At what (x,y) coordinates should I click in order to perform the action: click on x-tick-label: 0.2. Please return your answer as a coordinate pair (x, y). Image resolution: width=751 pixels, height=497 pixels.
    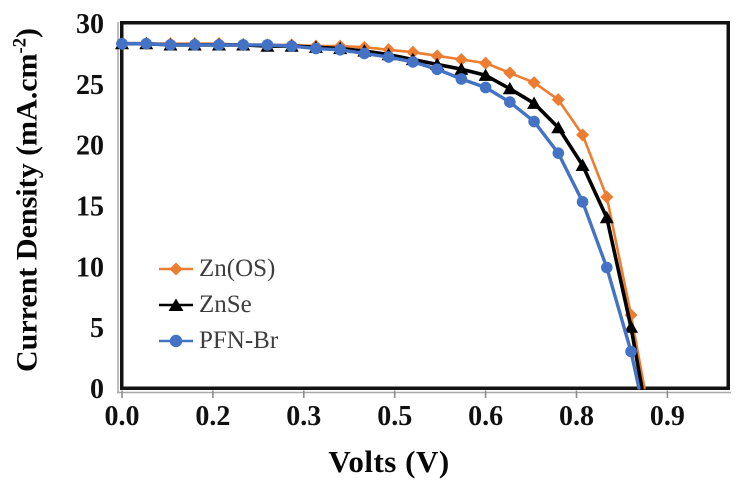
    Looking at the image, I should click on (212, 416).